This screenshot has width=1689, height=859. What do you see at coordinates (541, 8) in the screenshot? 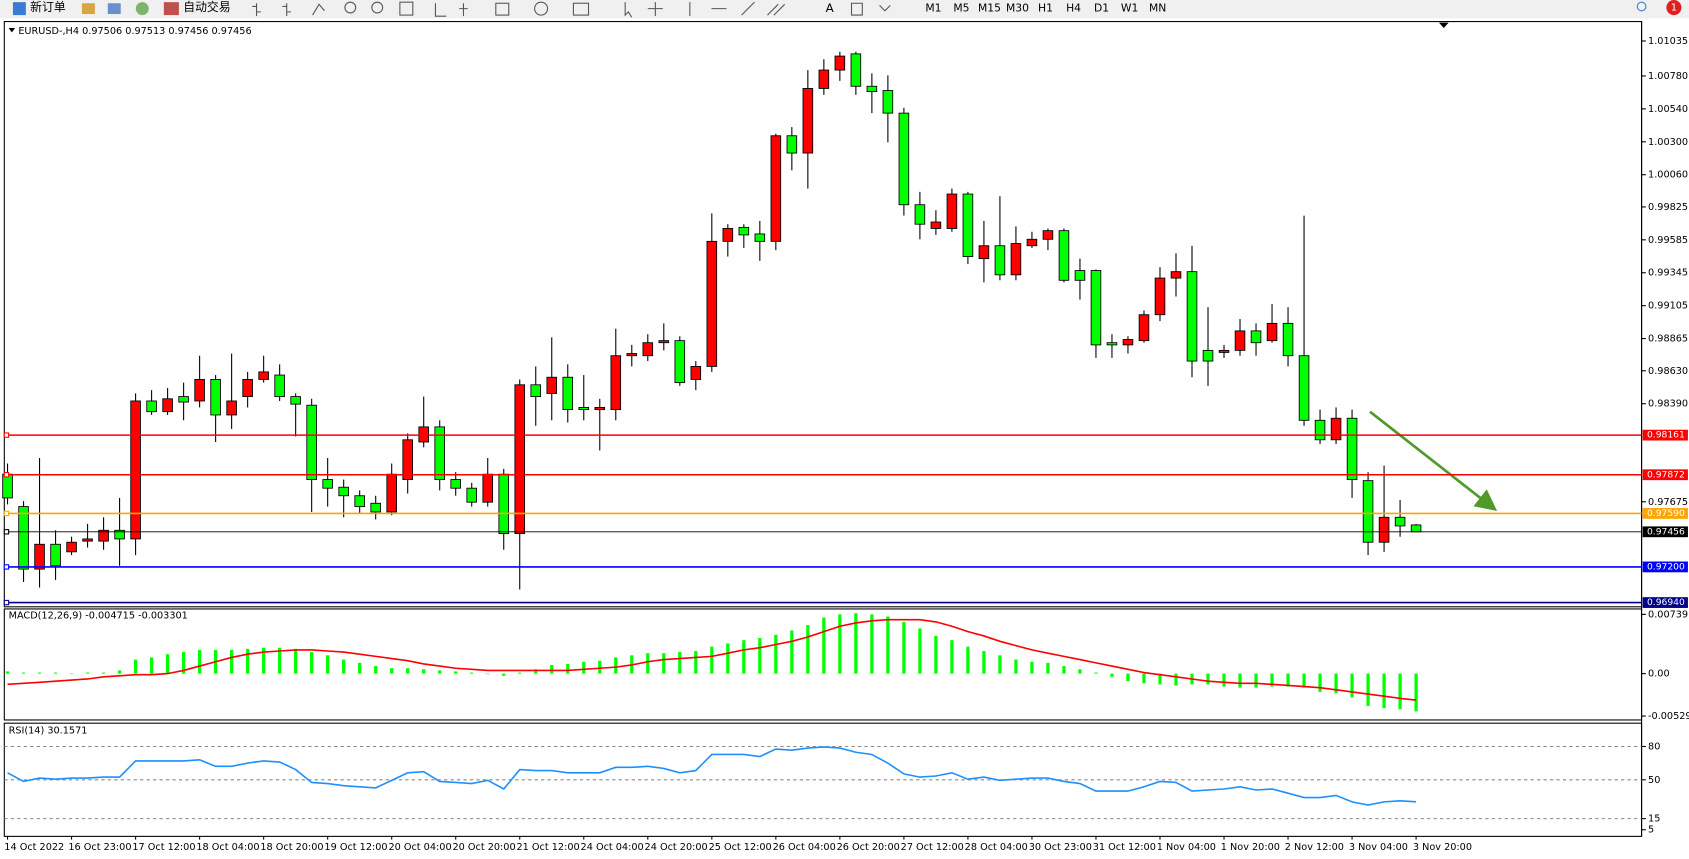
I see `periods` at bounding box center [541, 8].